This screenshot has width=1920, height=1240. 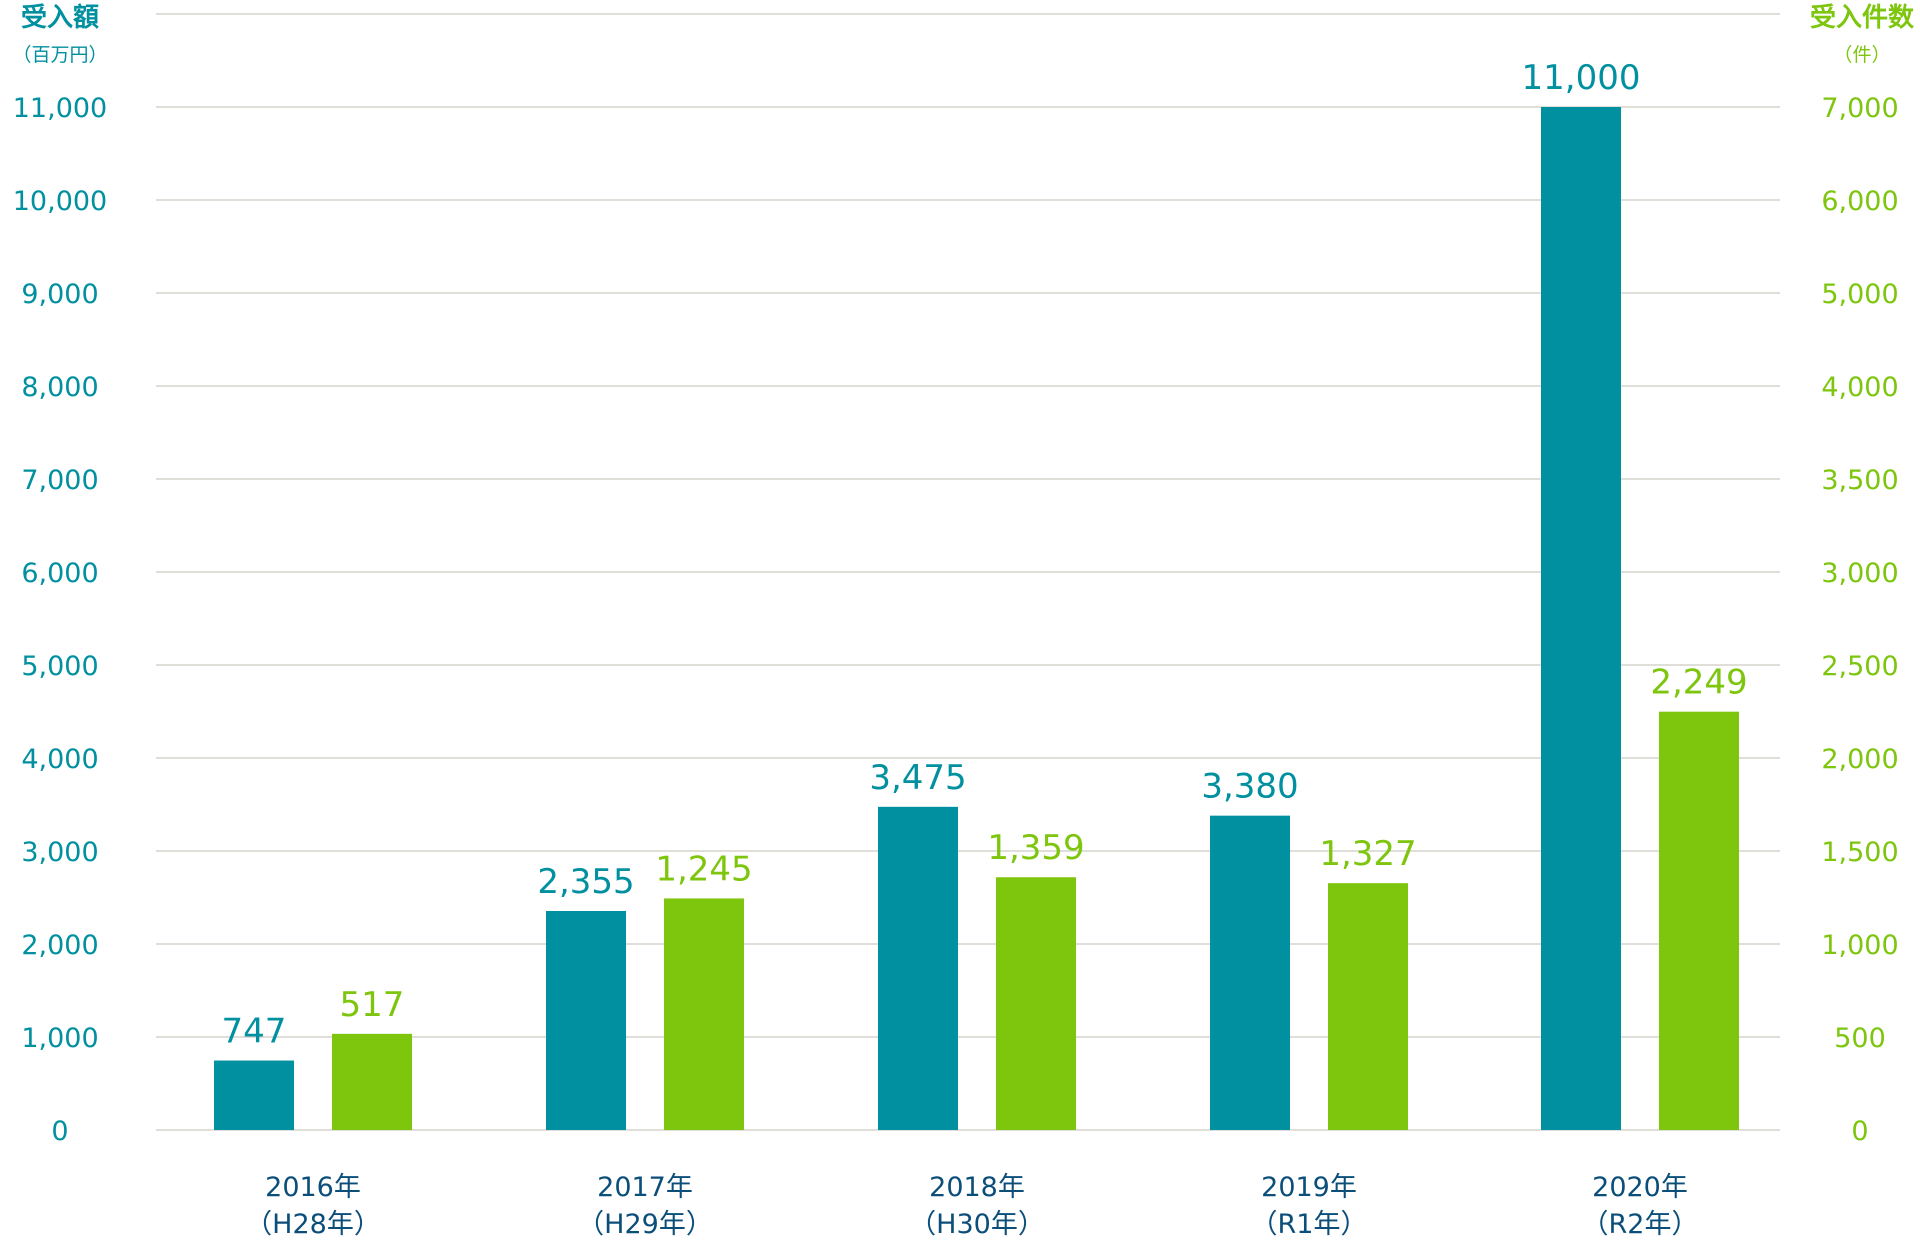 I want to click on right-tick-label: 3,500, so click(x=1859, y=480).